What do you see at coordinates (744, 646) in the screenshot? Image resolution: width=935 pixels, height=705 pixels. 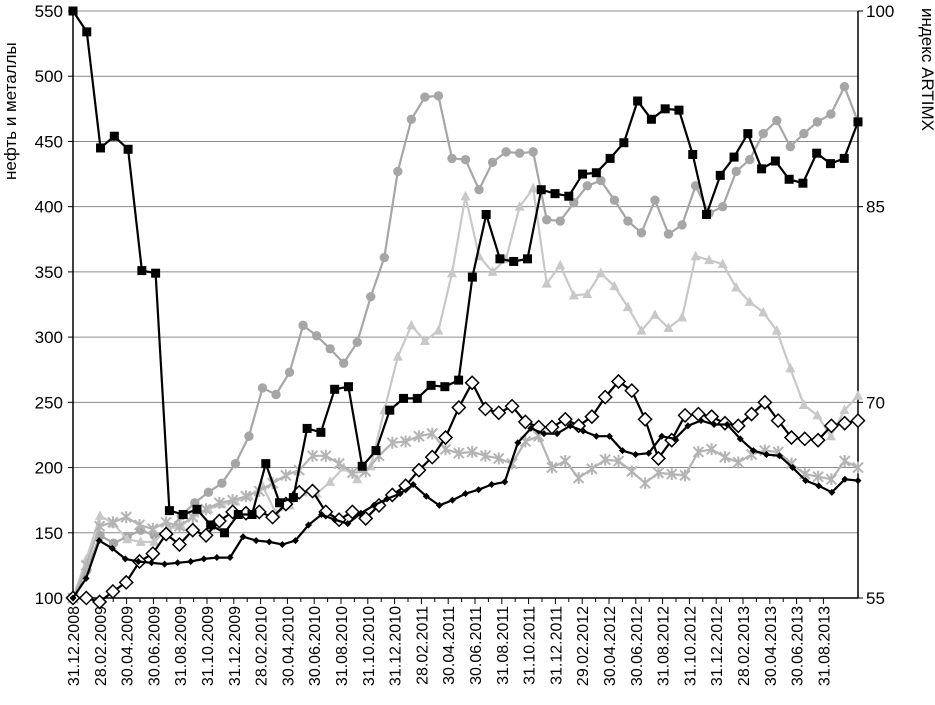 I see `x-tick-label: 28.02.2013` at bounding box center [744, 646].